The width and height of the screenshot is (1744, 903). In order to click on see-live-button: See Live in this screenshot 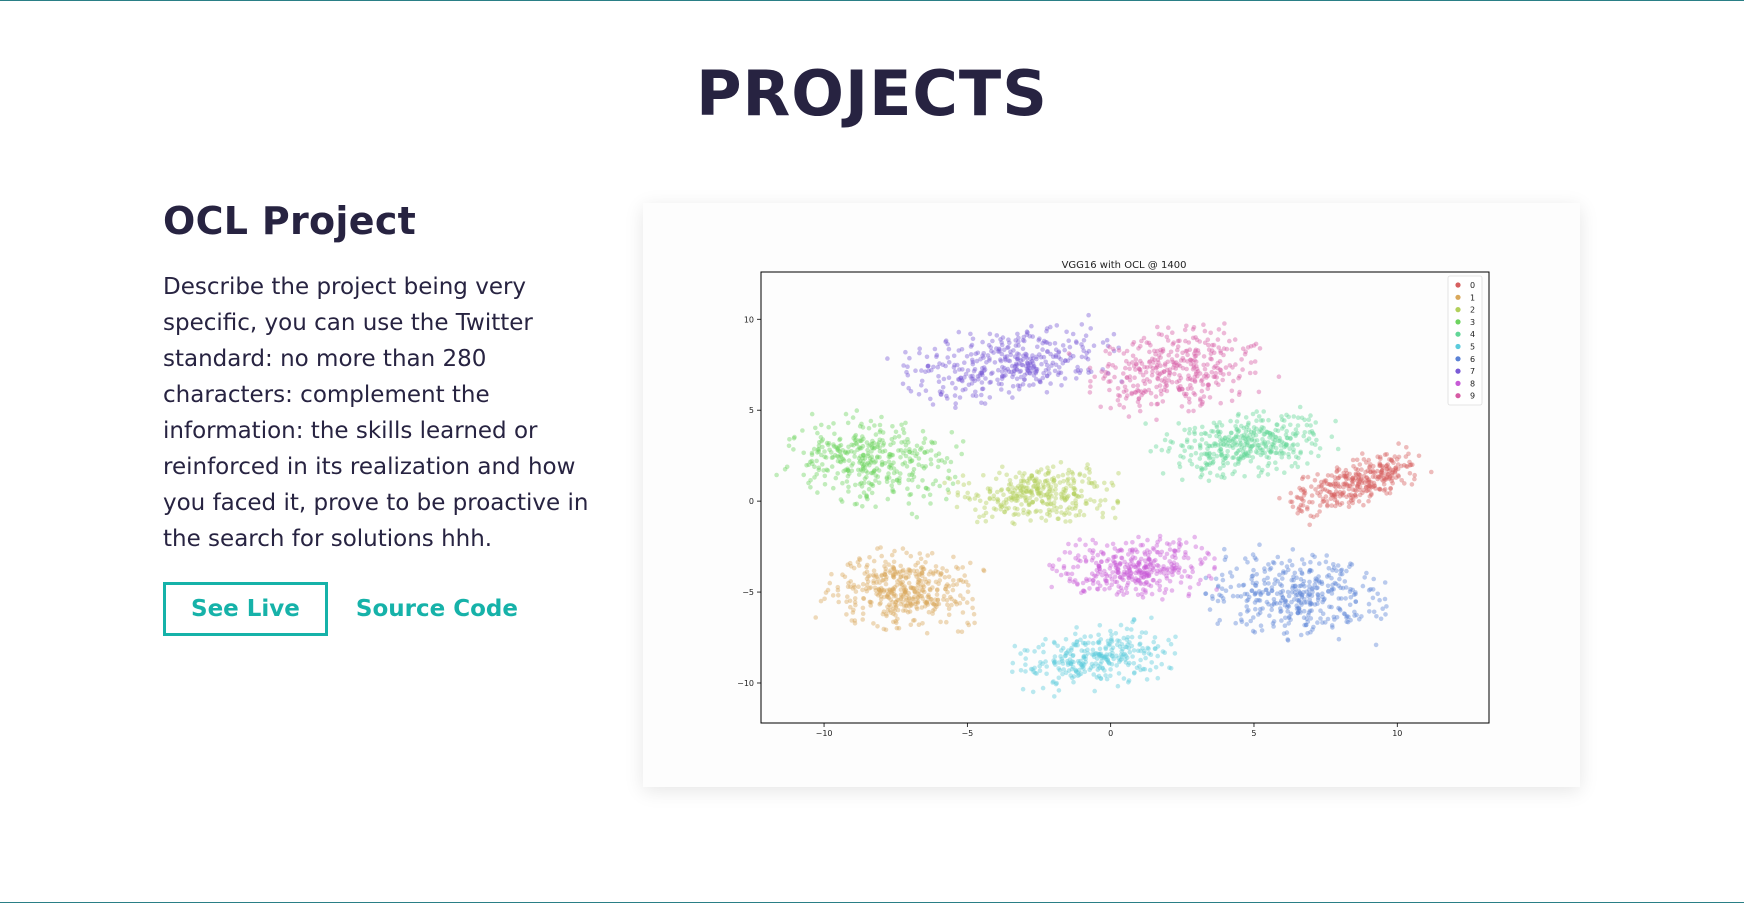, I will do `click(245, 609)`.